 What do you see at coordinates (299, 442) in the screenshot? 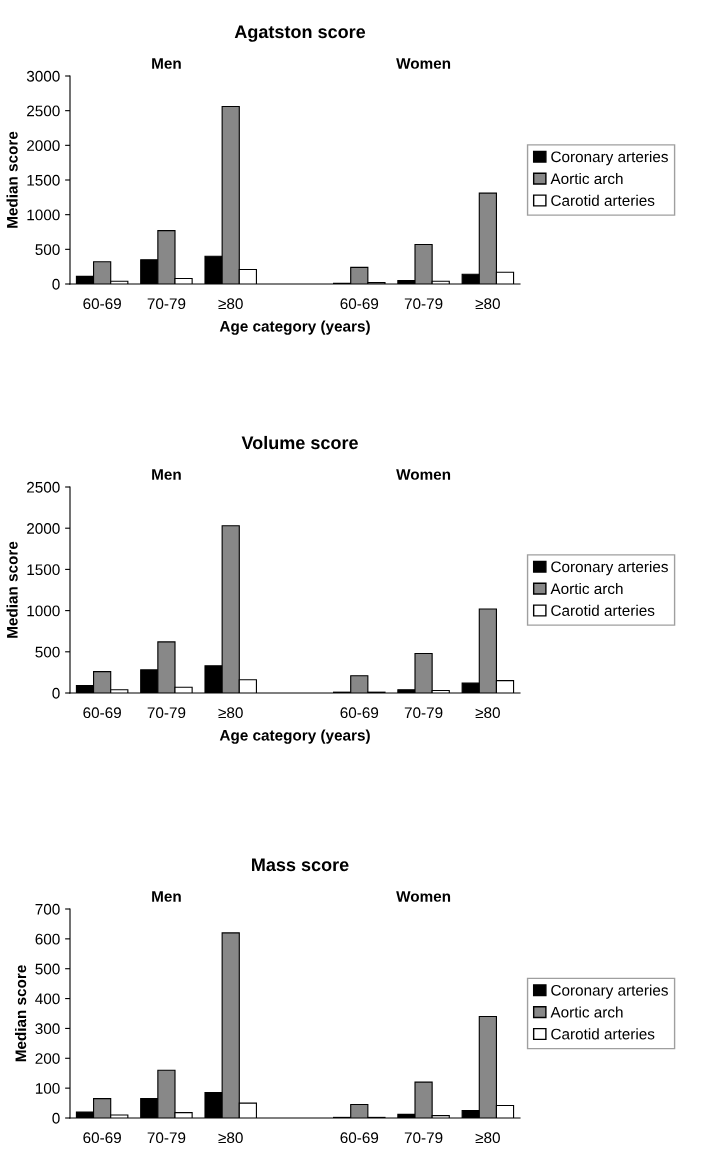
I see `chart-title: Volume score` at bounding box center [299, 442].